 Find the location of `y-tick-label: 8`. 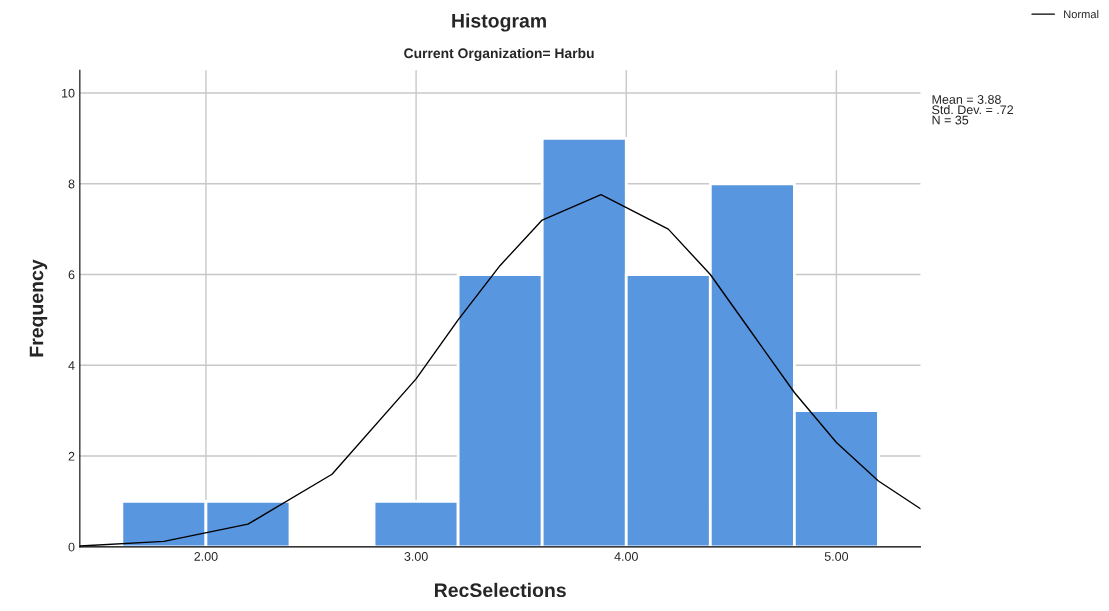

y-tick-label: 8 is located at coordinates (71, 184).